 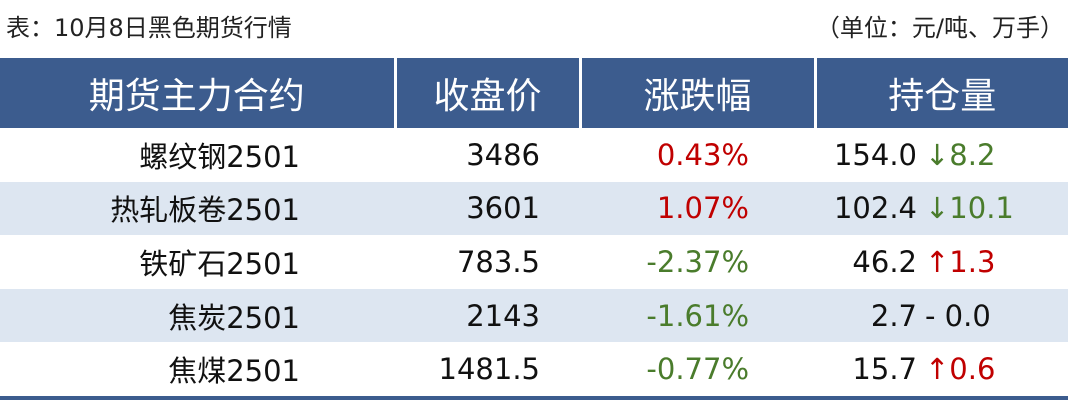 What do you see at coordinates (939, 28) in the screenshot?
I see `caption-unit: （单位：元/吨、万手）` at bounding box center [939, 28].